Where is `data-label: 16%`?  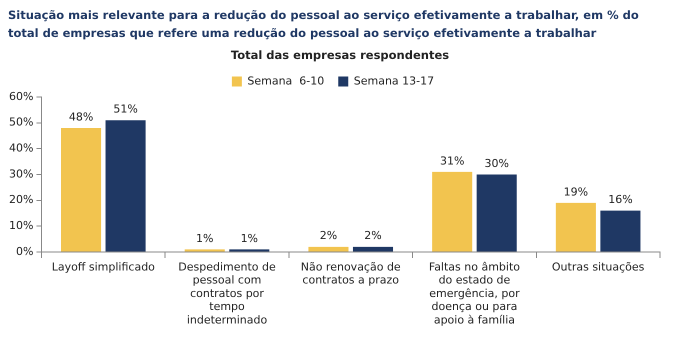 data-label: 16% is located at coordinates (620, 199).